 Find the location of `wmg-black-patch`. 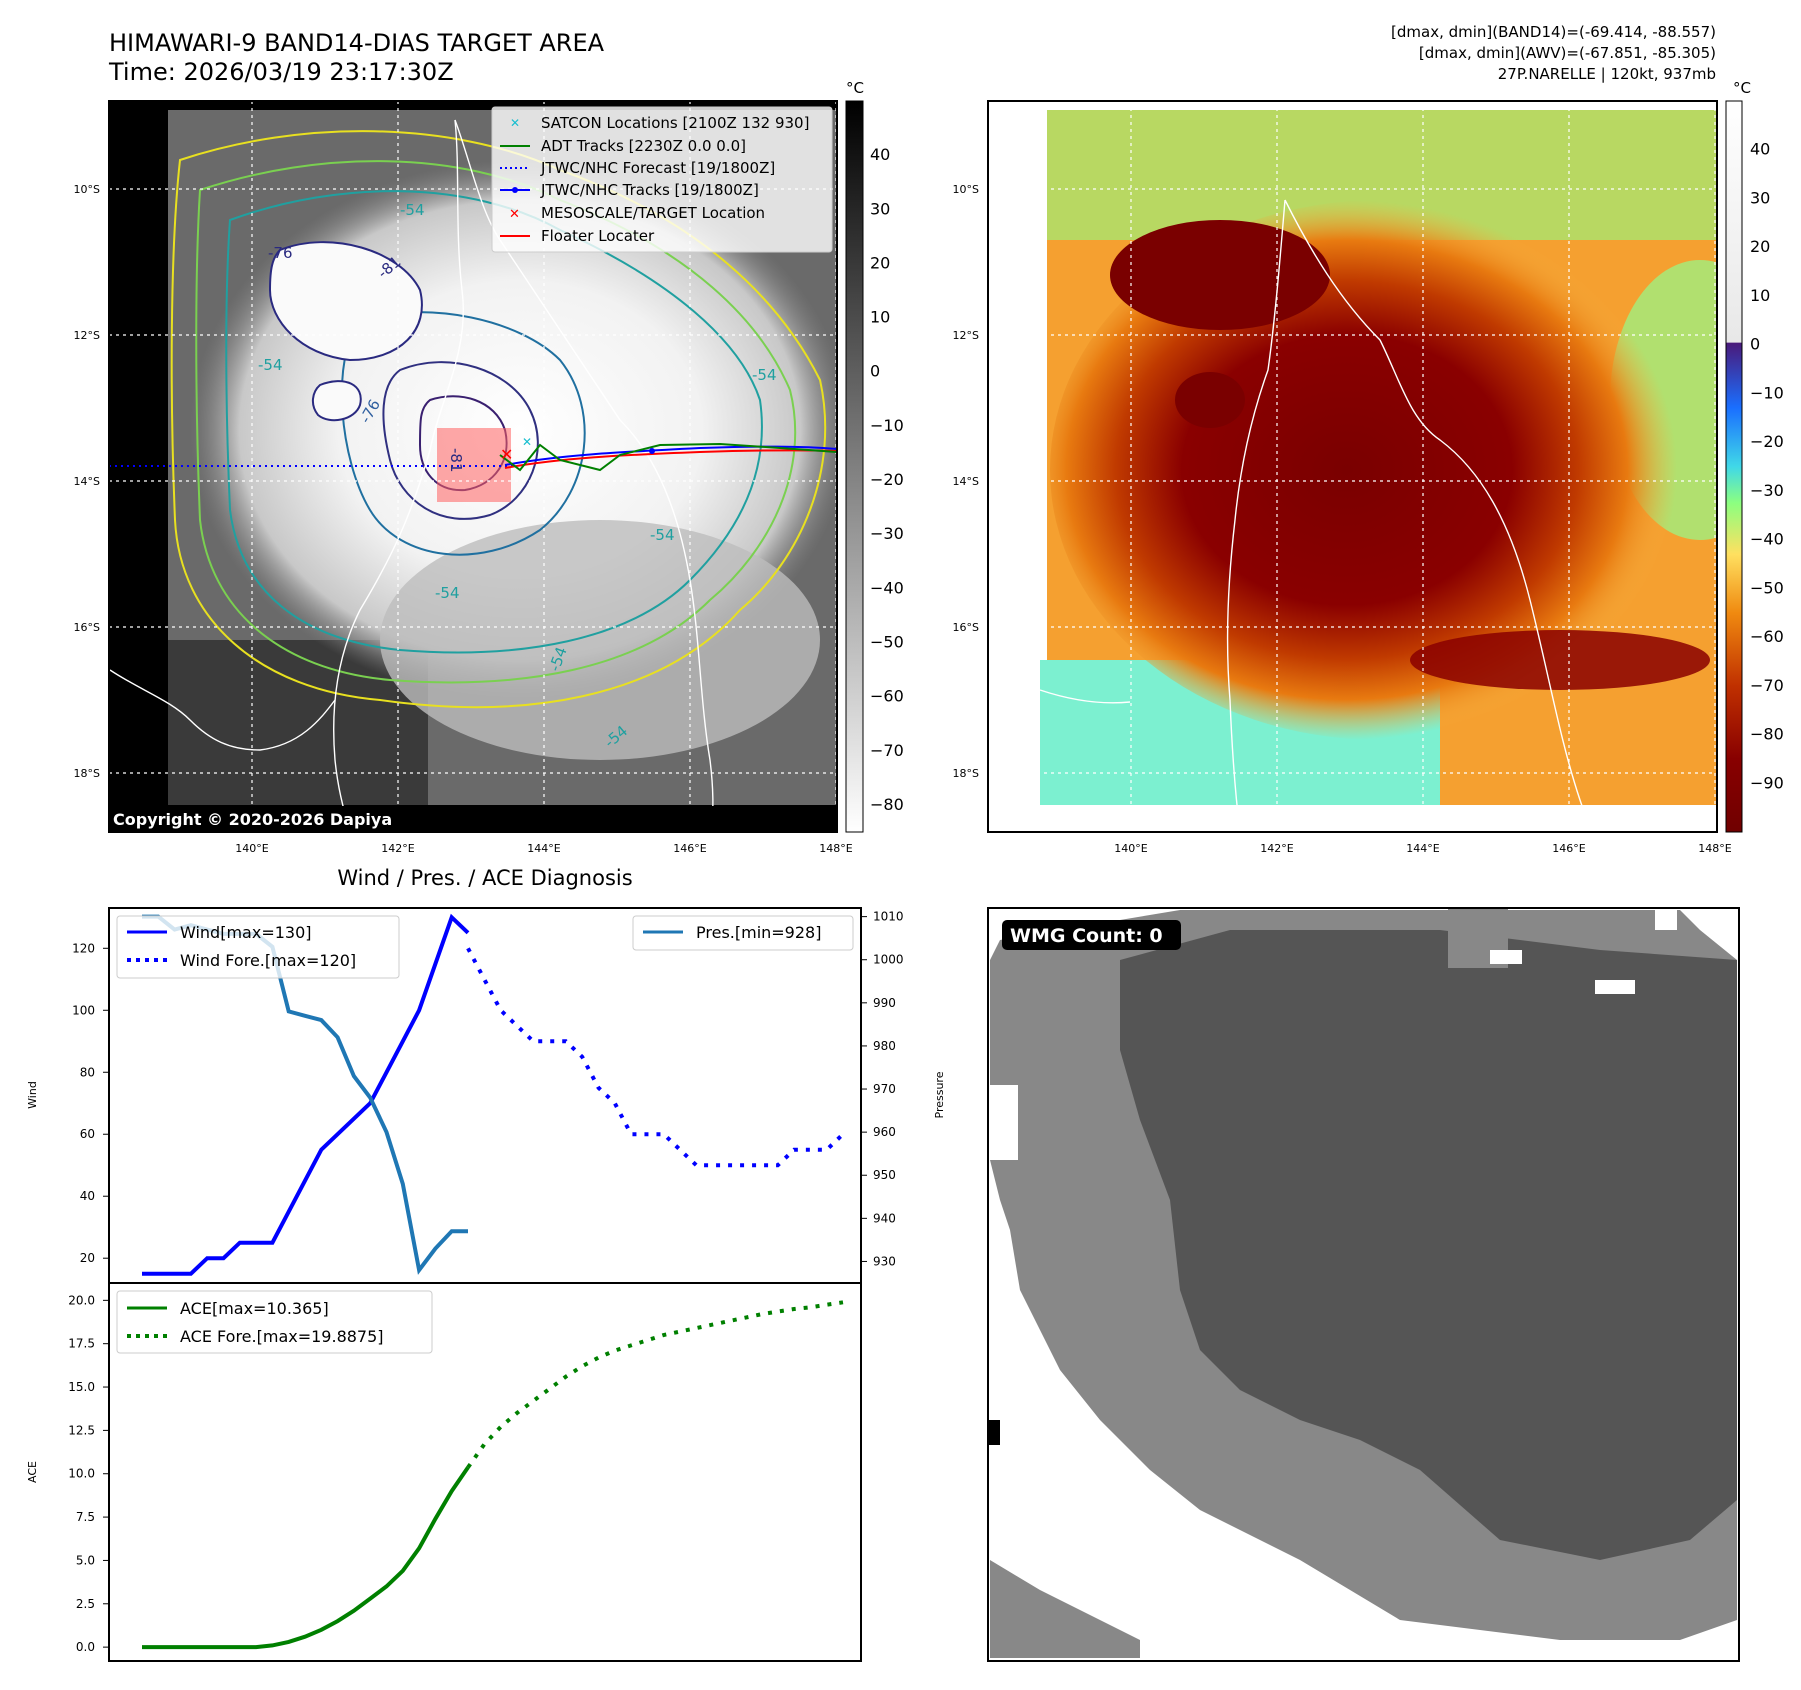

wmg-black-patch is located at coordinates (994, 1432).